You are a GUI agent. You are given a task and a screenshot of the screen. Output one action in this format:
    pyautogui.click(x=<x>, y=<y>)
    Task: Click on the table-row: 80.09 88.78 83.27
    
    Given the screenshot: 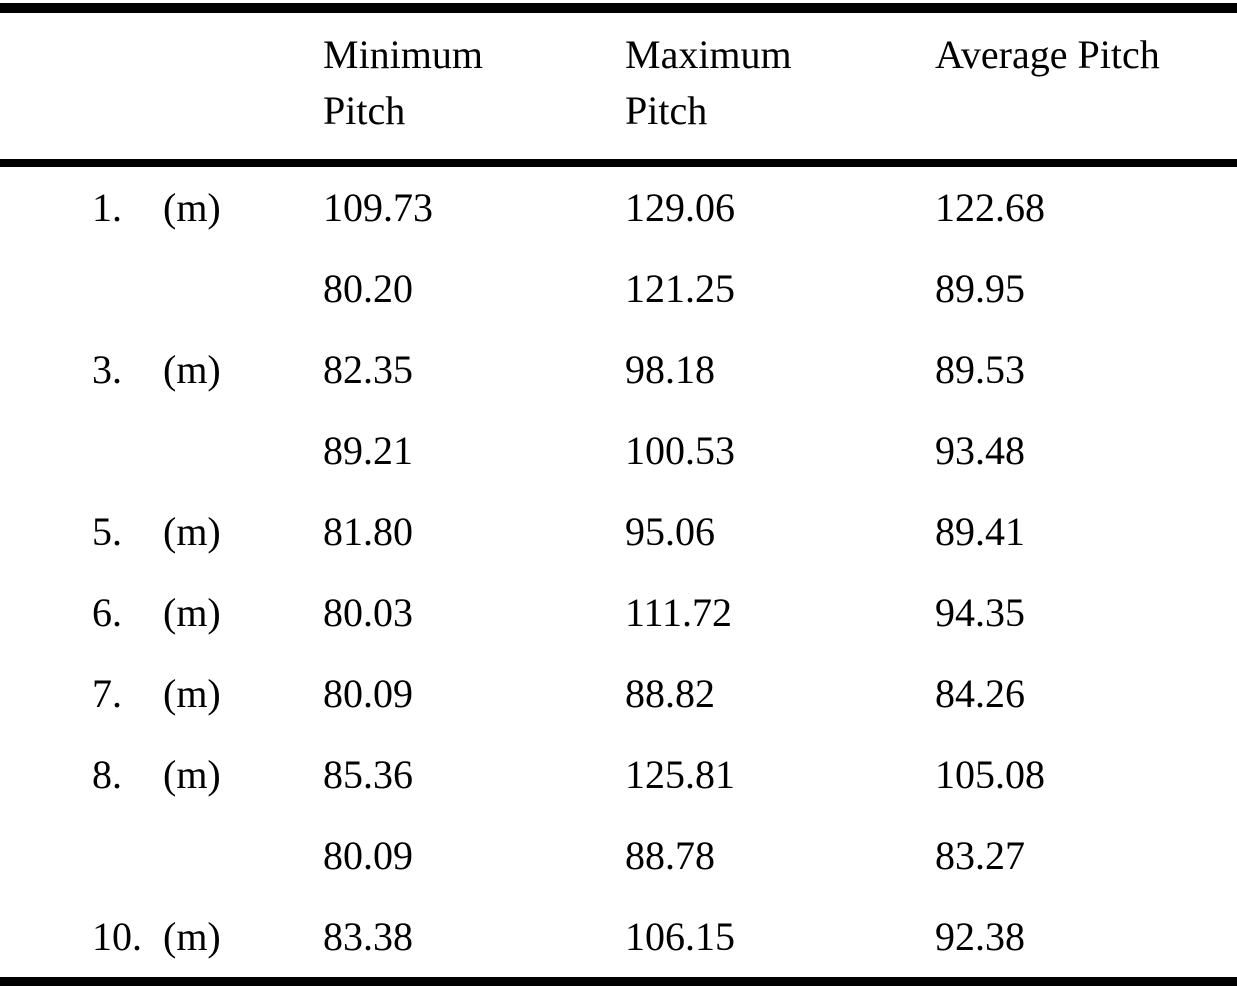 What is the action you would take?
    pyautogui.click(x=618, y=855)
    